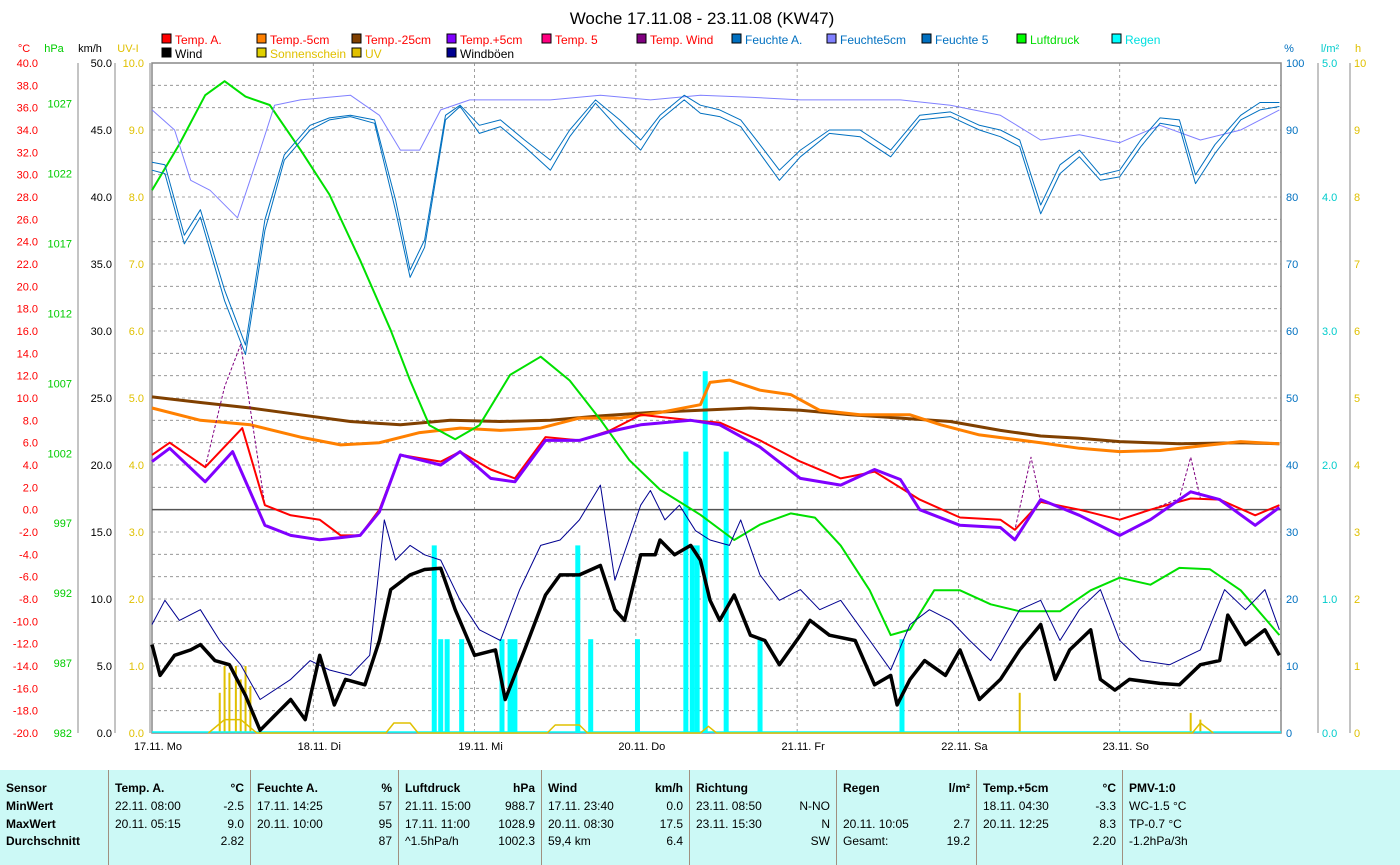 The height and width of the screenshot is (865, 1400). I want to click on column-name: Temp.+5cm, so click(1016, 788).